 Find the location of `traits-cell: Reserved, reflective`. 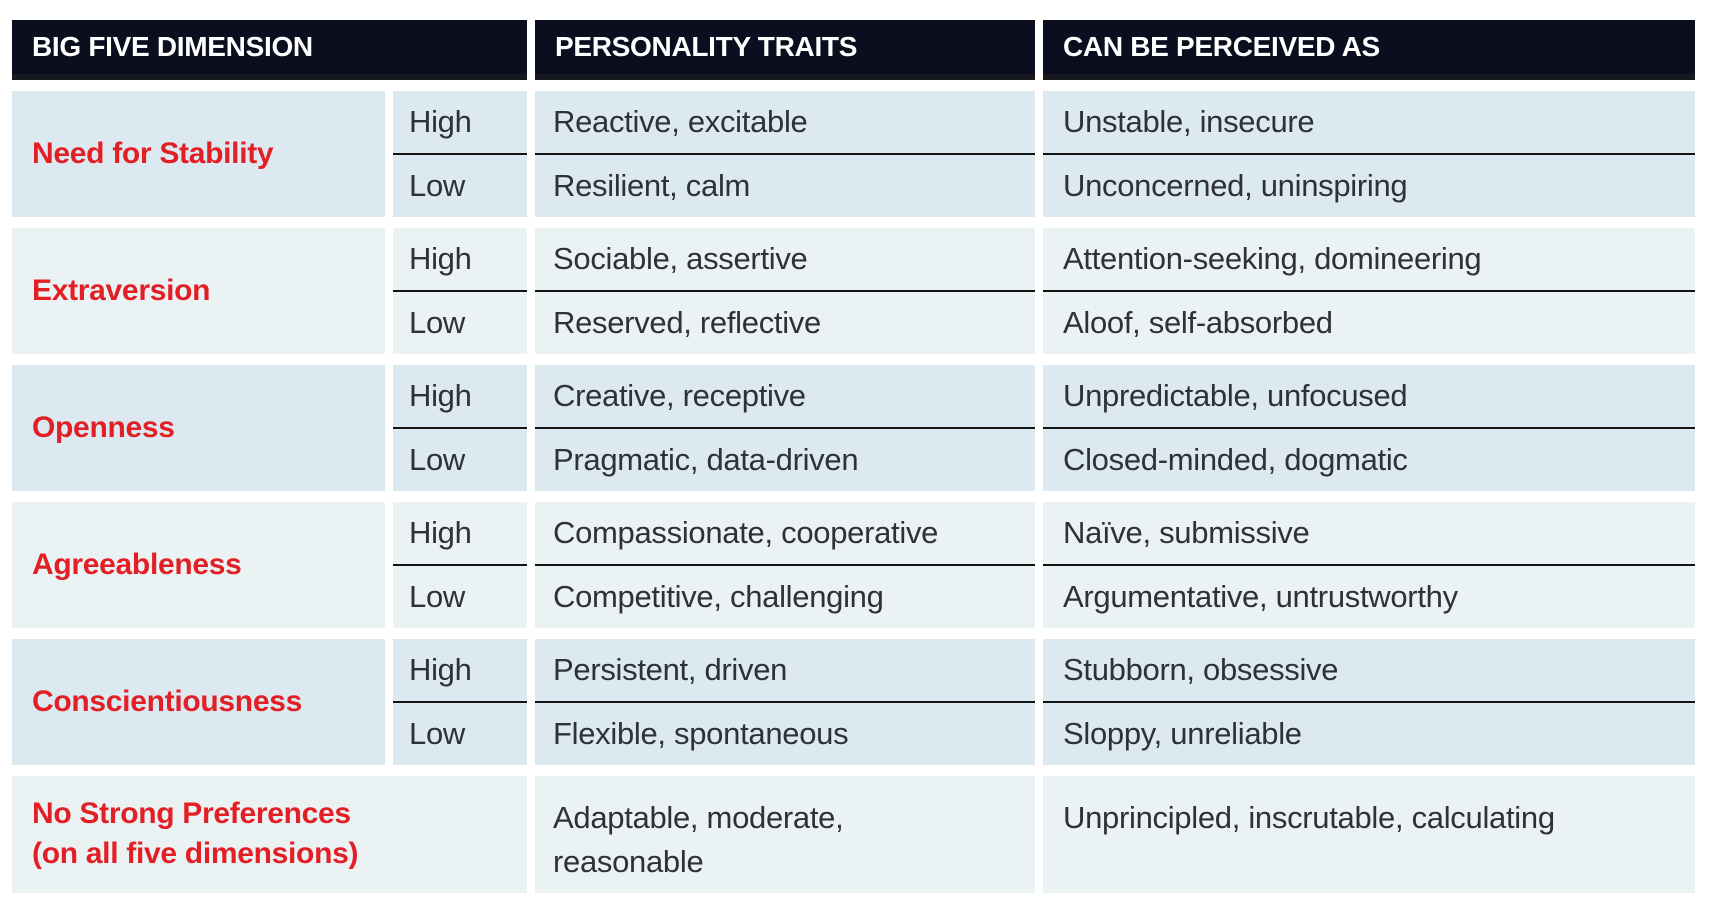

traits-cell: Reserved, reflective is located at coordinates (785, 323).